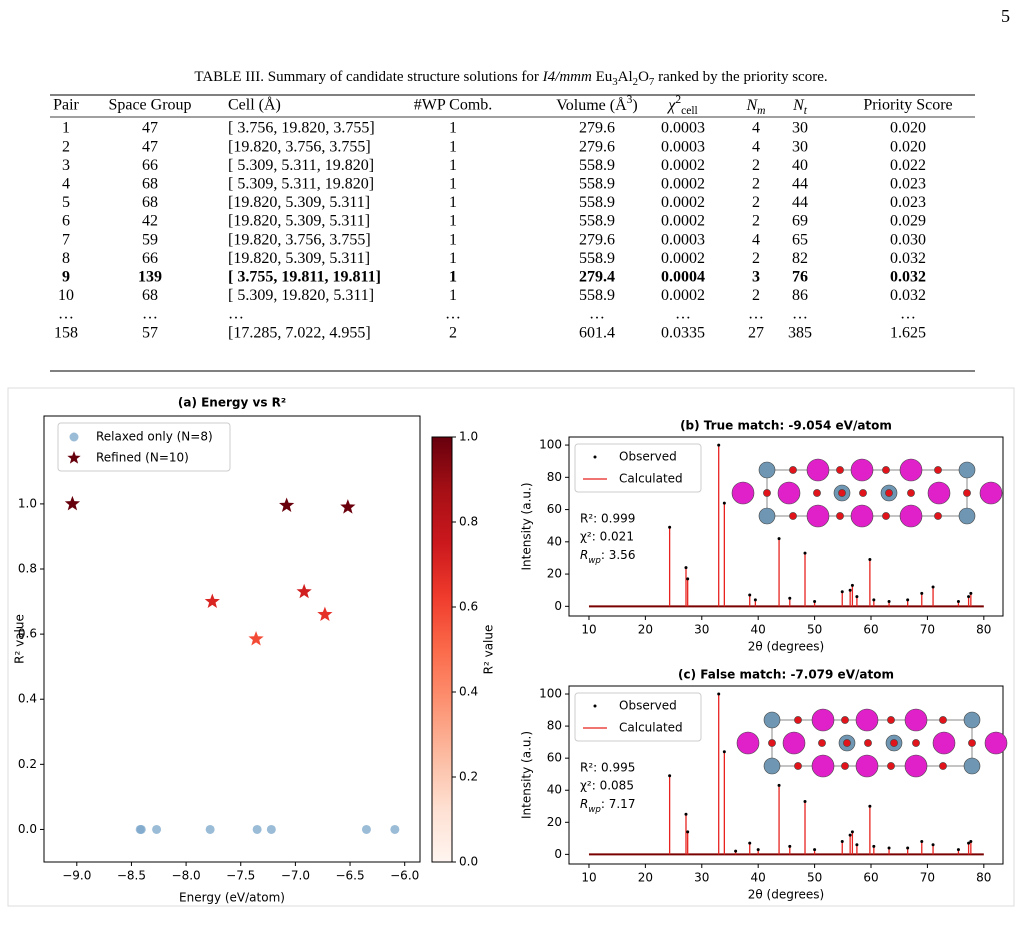  What do you see at coordinates (240, 876) in the screenshot?
I see `x-tick-label: −7.5` at bounding box center [240, 876].